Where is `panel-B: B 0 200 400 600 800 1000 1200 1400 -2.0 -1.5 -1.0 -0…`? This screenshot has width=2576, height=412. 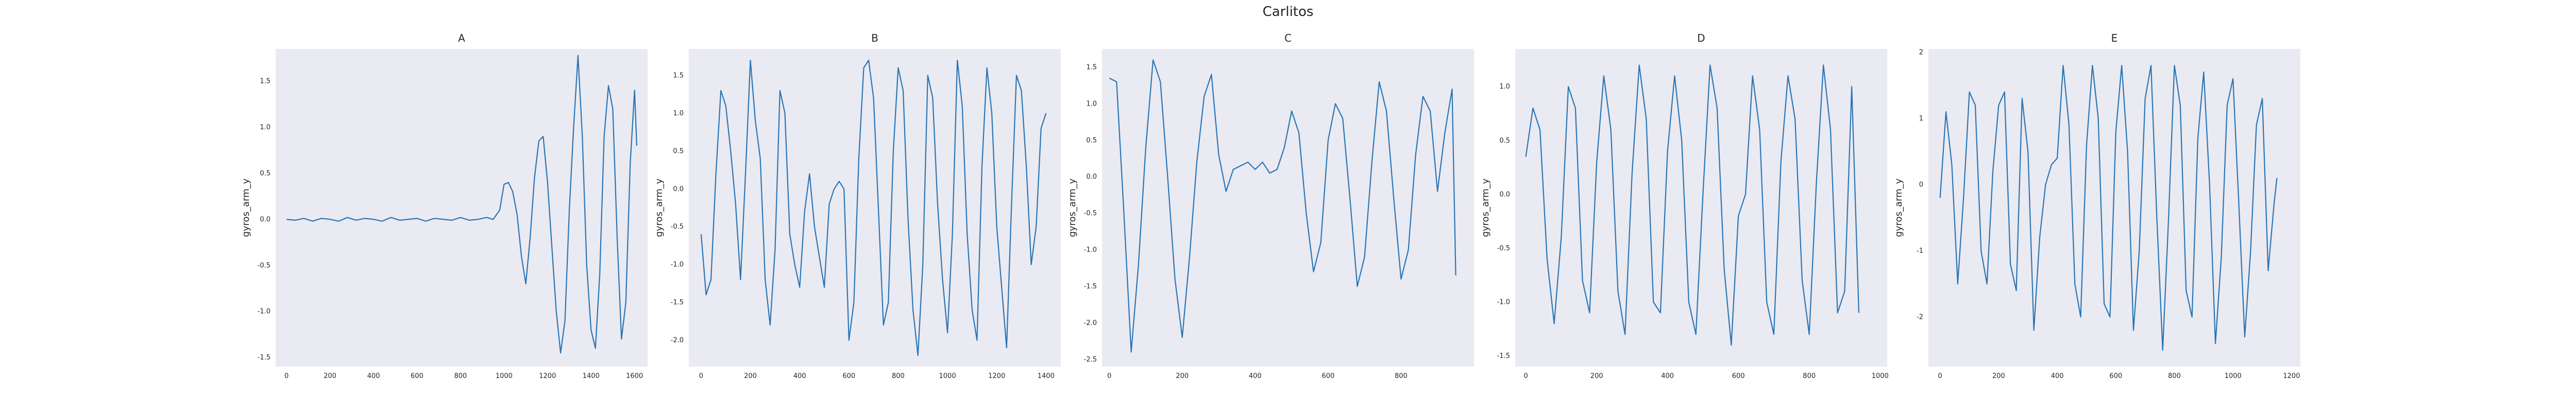 panel-B: B 0 200 400 600 800 1000 1200 1400 -2.0 -1.5 -1.0 -0… is located at coordinates (857, 206).